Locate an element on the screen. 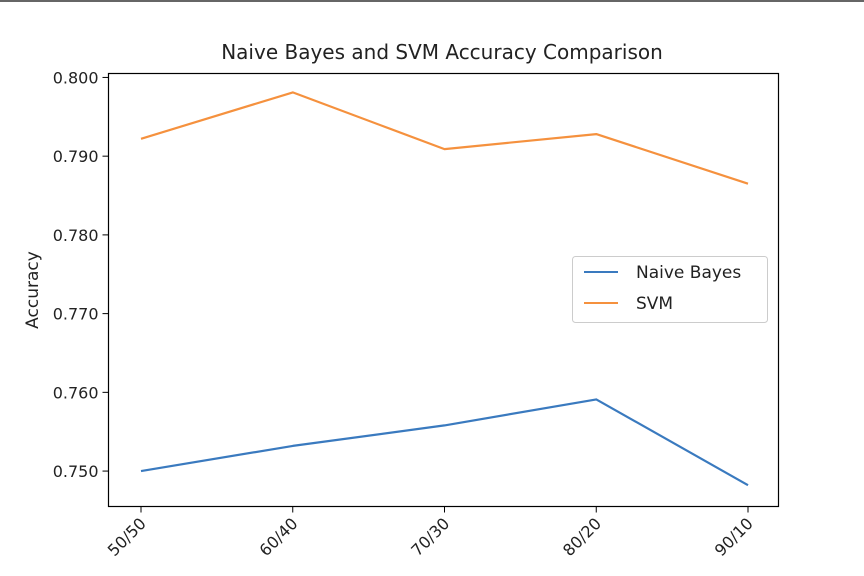 This screenshot has width=864, height=576. y-axis-label: Accuracy is located at coordinates (33, 290).